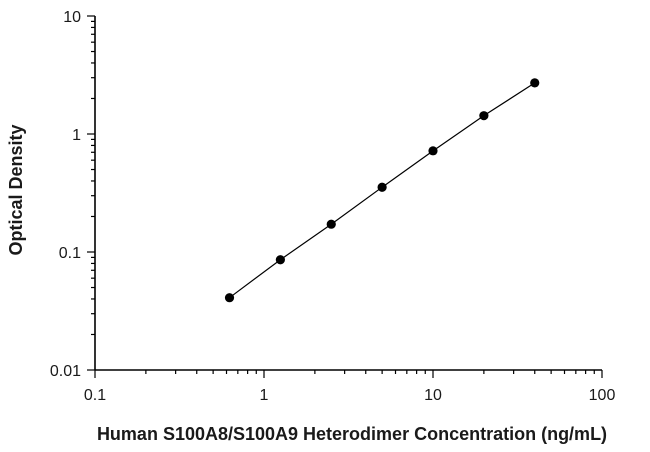 This screenshot has height=452, width=650. What do you see at coordinates (70, 253) in the screenshot?
I see `y-tick-label: 0.1` at bounding box center [70, 253].